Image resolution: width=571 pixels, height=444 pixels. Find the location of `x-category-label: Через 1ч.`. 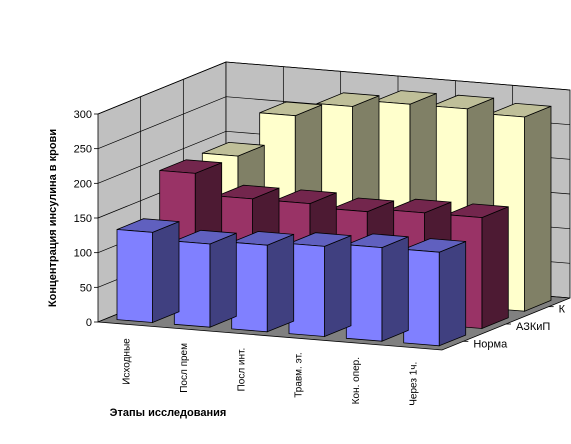

x-category-label: Через 1ч. is located at coordinates (413, 384).